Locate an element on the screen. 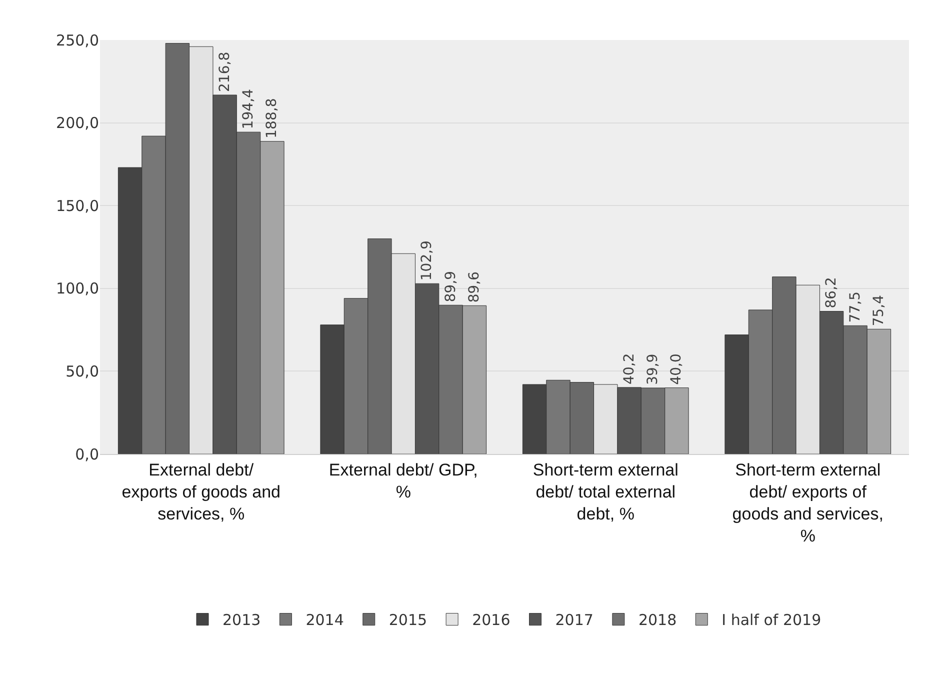  data-label: 216,8 is located at coordinates (224, 72).